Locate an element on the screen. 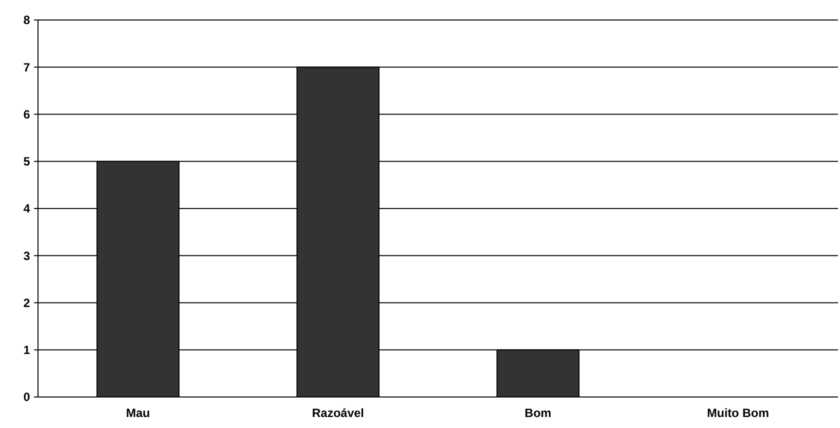  y-tick-label: 6 is located at coordinates (26, 114).